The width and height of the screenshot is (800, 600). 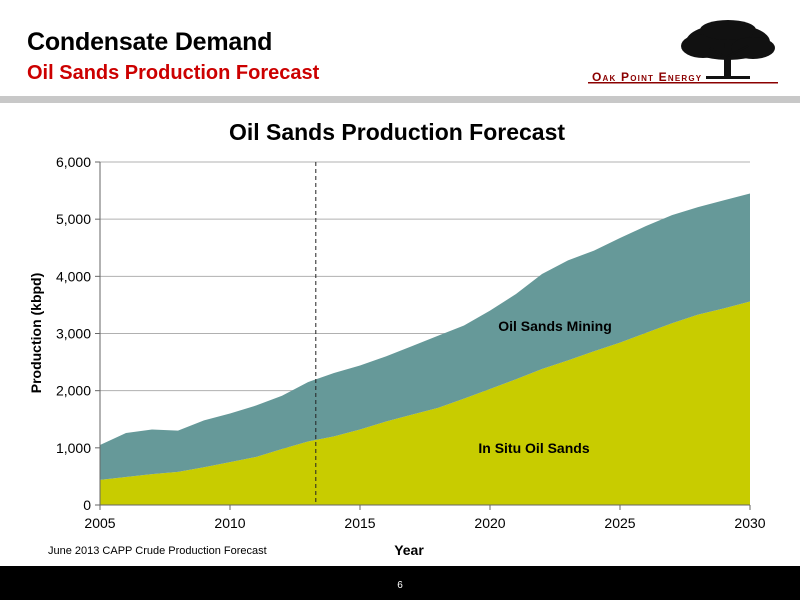 I want to click on y-tick-label-6: 6,000, so click(x=73, y=162).